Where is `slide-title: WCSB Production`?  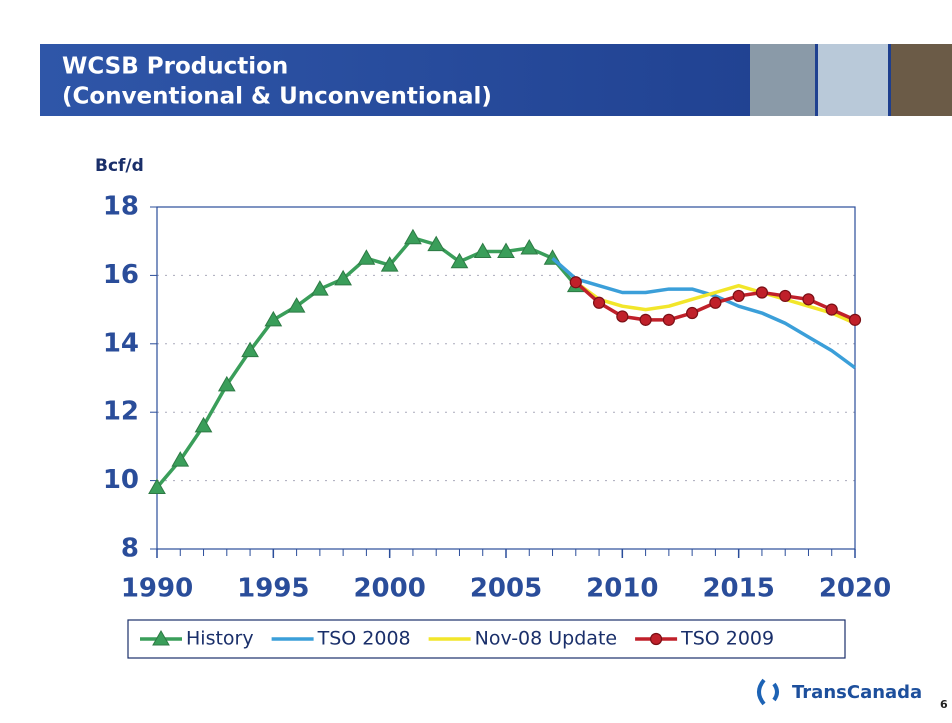 slide-title: WCSB Production is located at coordinates (175, 67).